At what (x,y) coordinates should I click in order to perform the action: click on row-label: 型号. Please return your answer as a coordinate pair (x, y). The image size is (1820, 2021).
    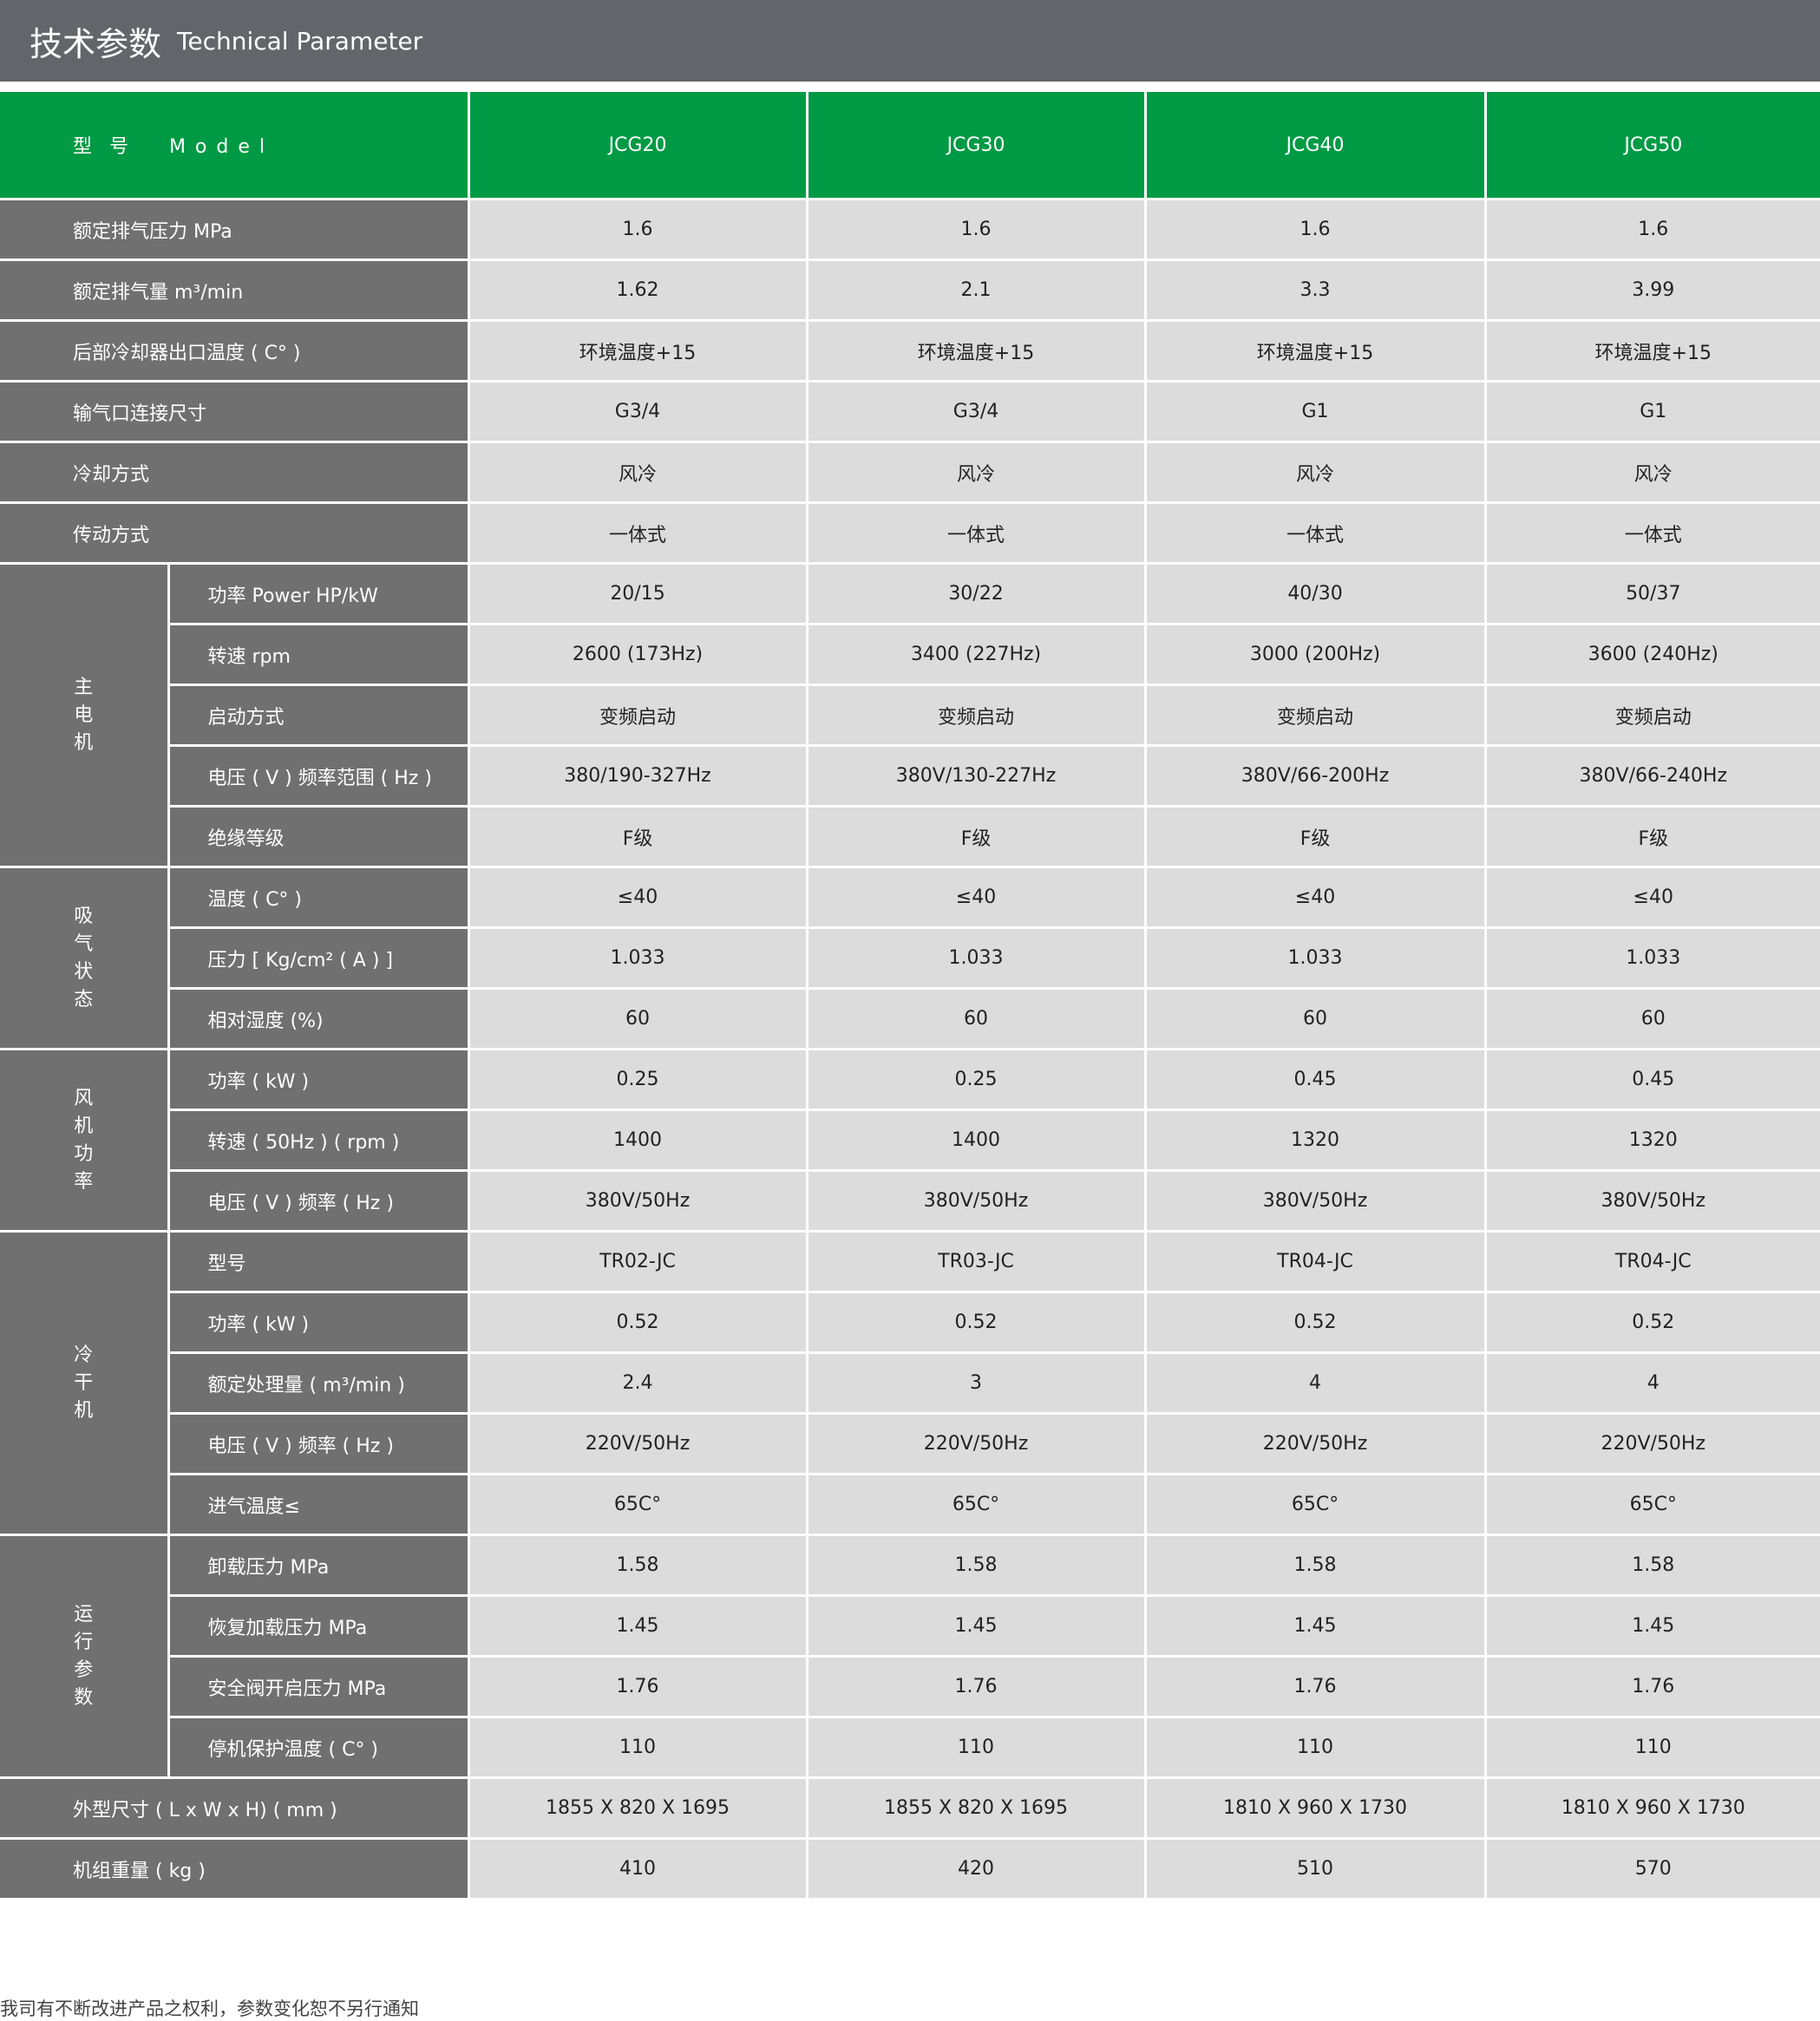
    Looking at the image, I should click on (318, 1261).